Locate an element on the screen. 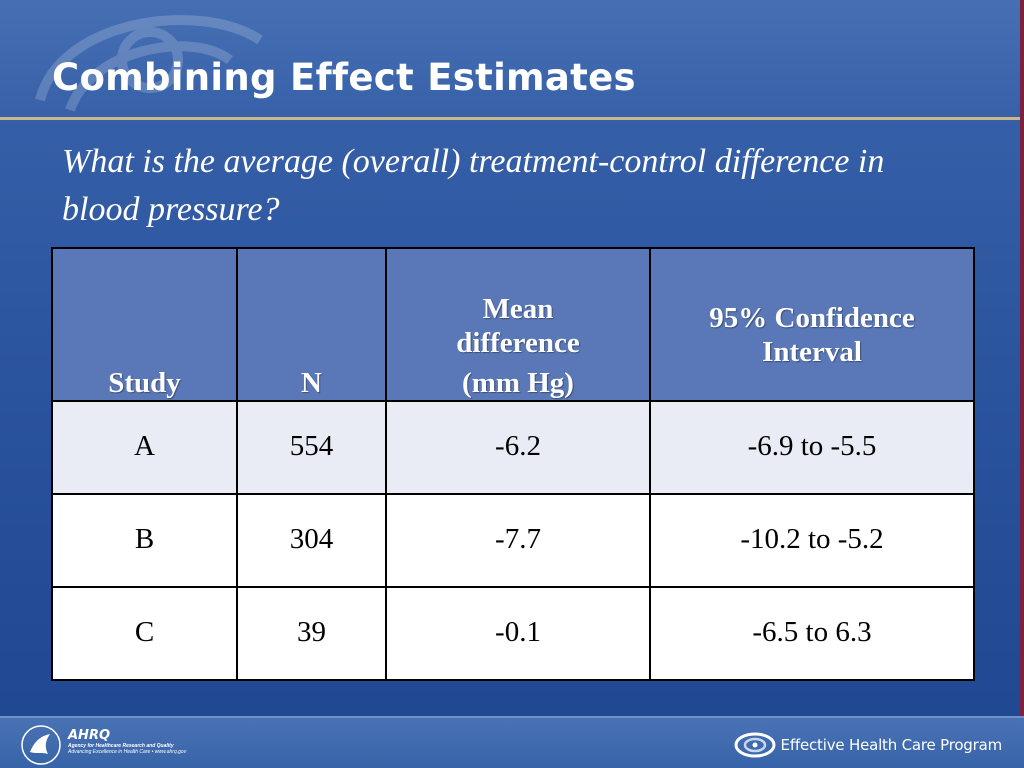 The height and width of the screenshot is (768, 1024). header-confidence-interval: 95% Confidence Interval is located at coordinates (812, 324).